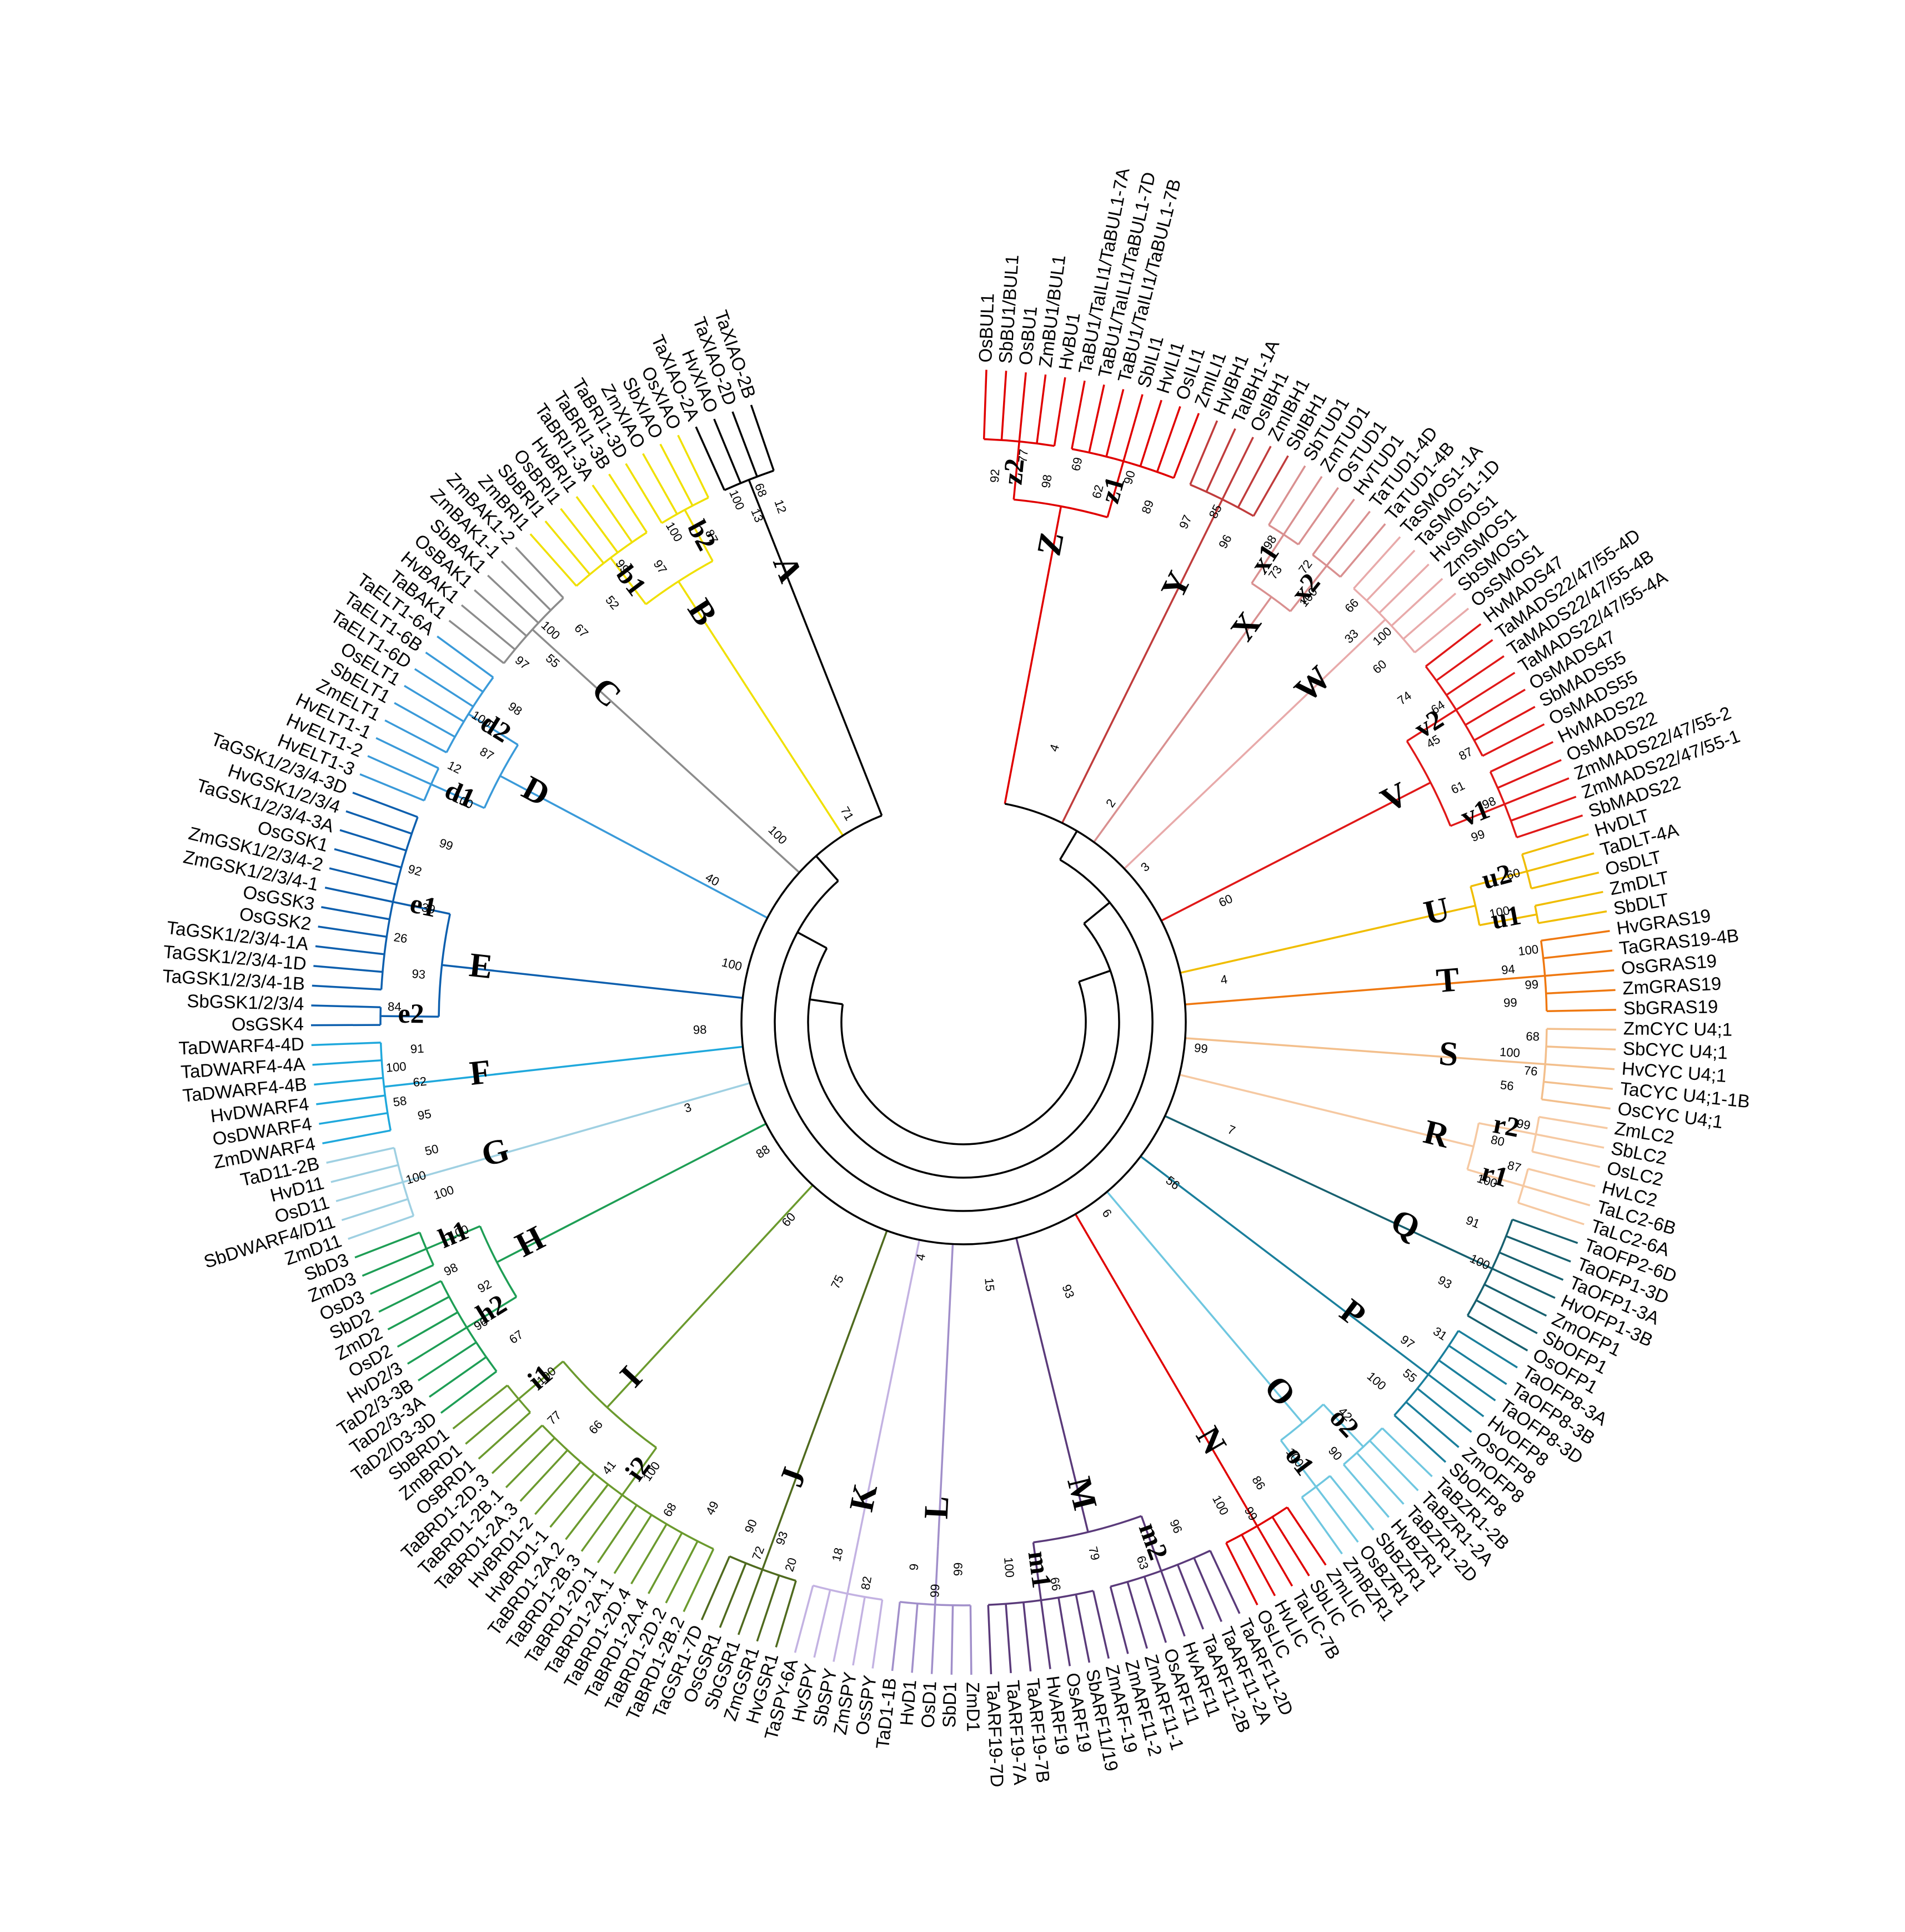  I want to click on support-value: 62, so click(419, 1082).